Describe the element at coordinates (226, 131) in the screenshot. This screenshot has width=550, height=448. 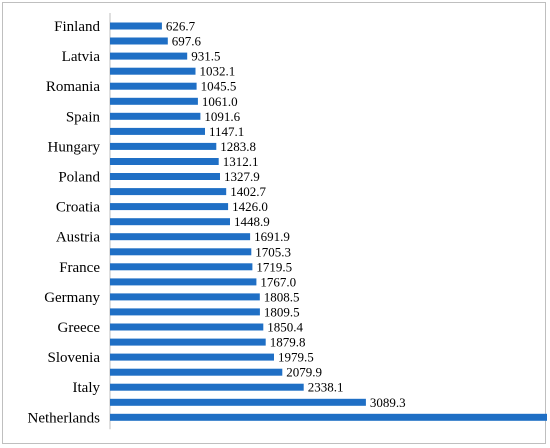
I see `data-label: 1147.1` at that location.